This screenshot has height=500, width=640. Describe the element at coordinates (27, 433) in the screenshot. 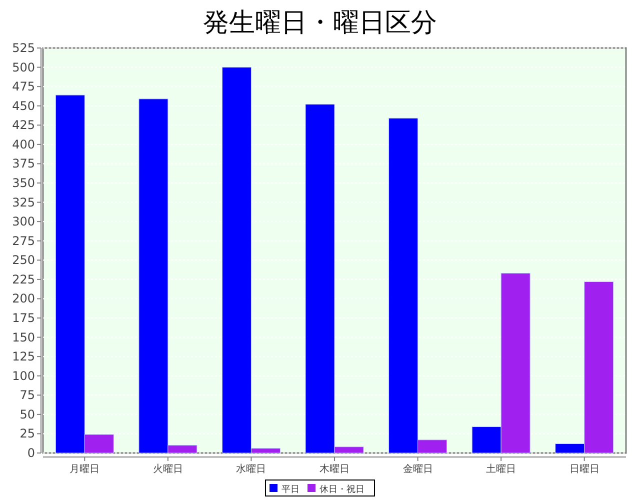

I see `y-tick-label: 25` at that location.